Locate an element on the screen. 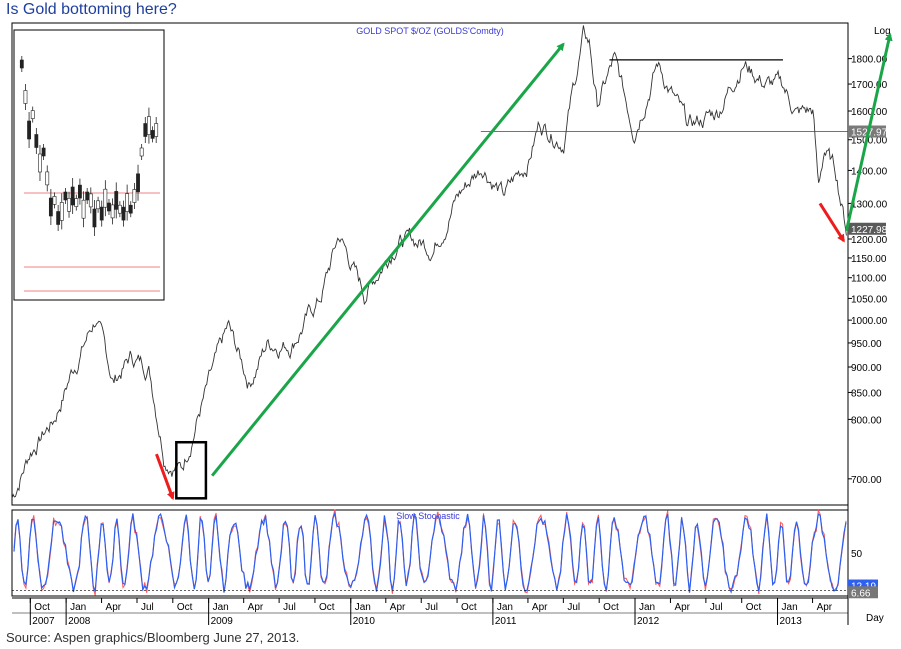 This screenshot has height=649, width=901. x-unit-label: Day is located at coordinates (875, 618).